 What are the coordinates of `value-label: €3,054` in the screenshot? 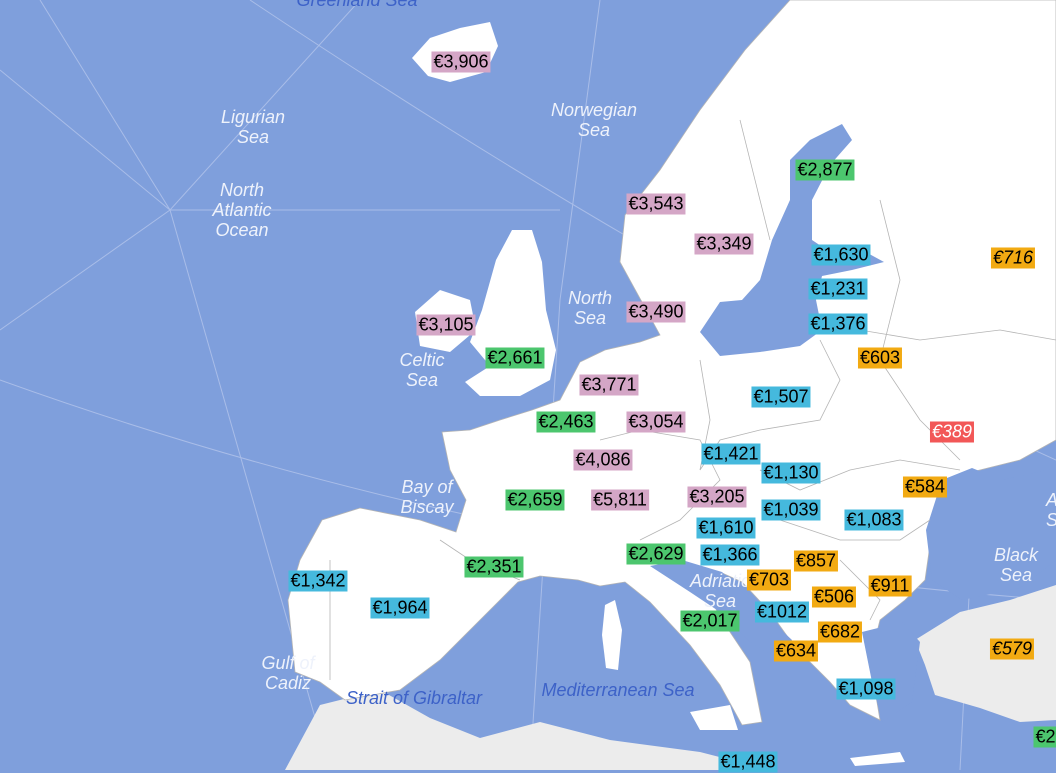 It's located at (656, 422).